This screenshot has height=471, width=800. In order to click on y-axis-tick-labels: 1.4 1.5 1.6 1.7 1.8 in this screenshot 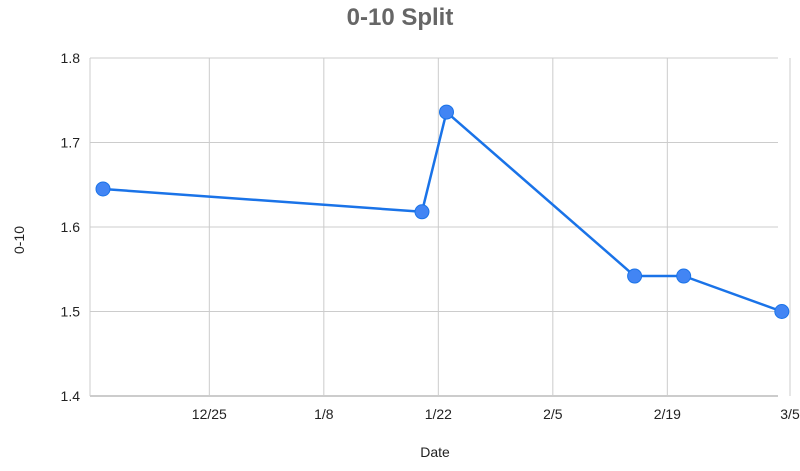, I will do `click(71, 227)`.